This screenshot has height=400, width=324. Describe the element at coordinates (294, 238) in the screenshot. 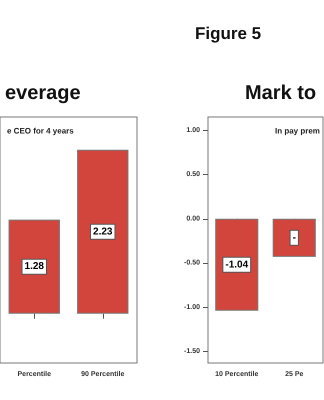

I see `data-label: -` at that location.